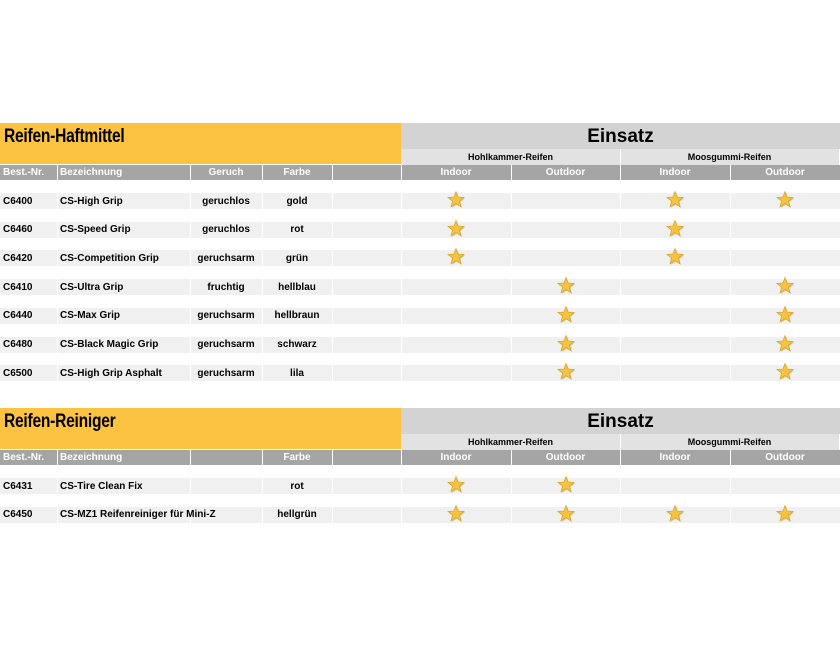 Image resolution: width=840 pixels, height=658 pixels. I want to click on cell: C6480, so click(18, 344).